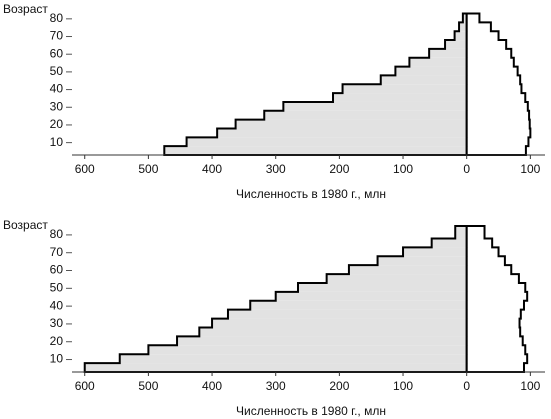 This screenshot has height=419, width=551. I want to click on outline, so click(498, 84).